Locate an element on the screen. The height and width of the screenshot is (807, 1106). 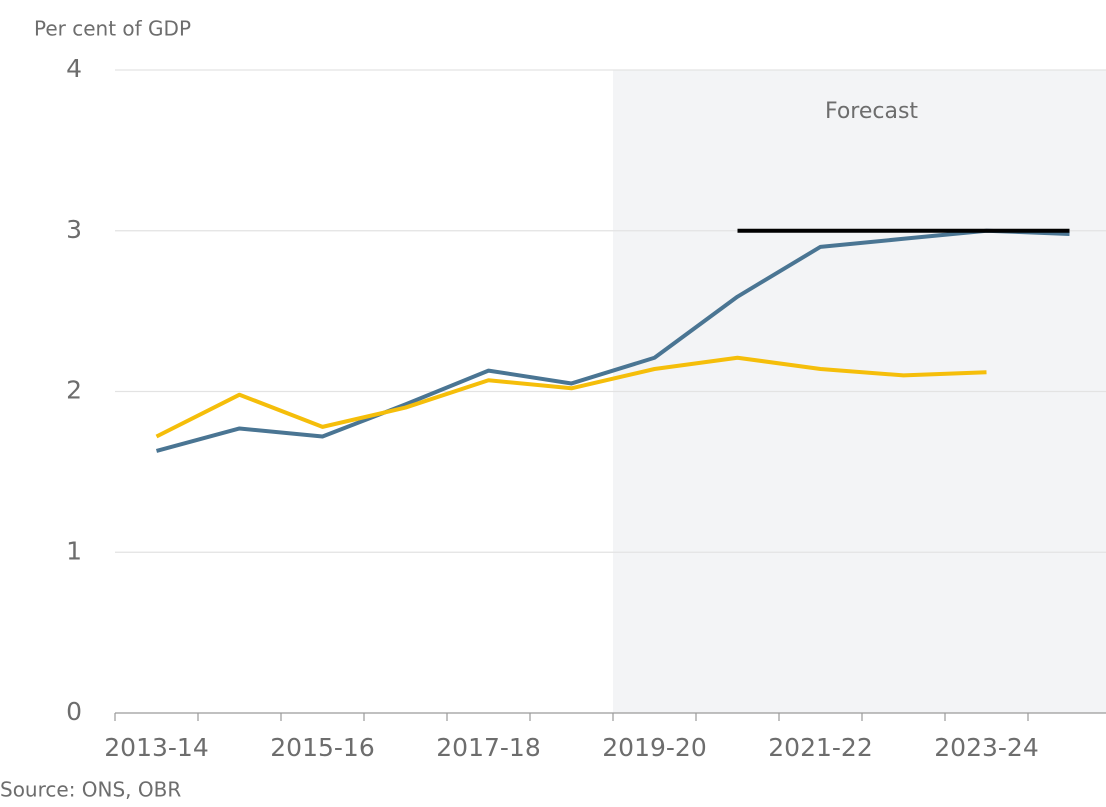
x-tick-label: 2023-24 is located at coordinates (986, 747).